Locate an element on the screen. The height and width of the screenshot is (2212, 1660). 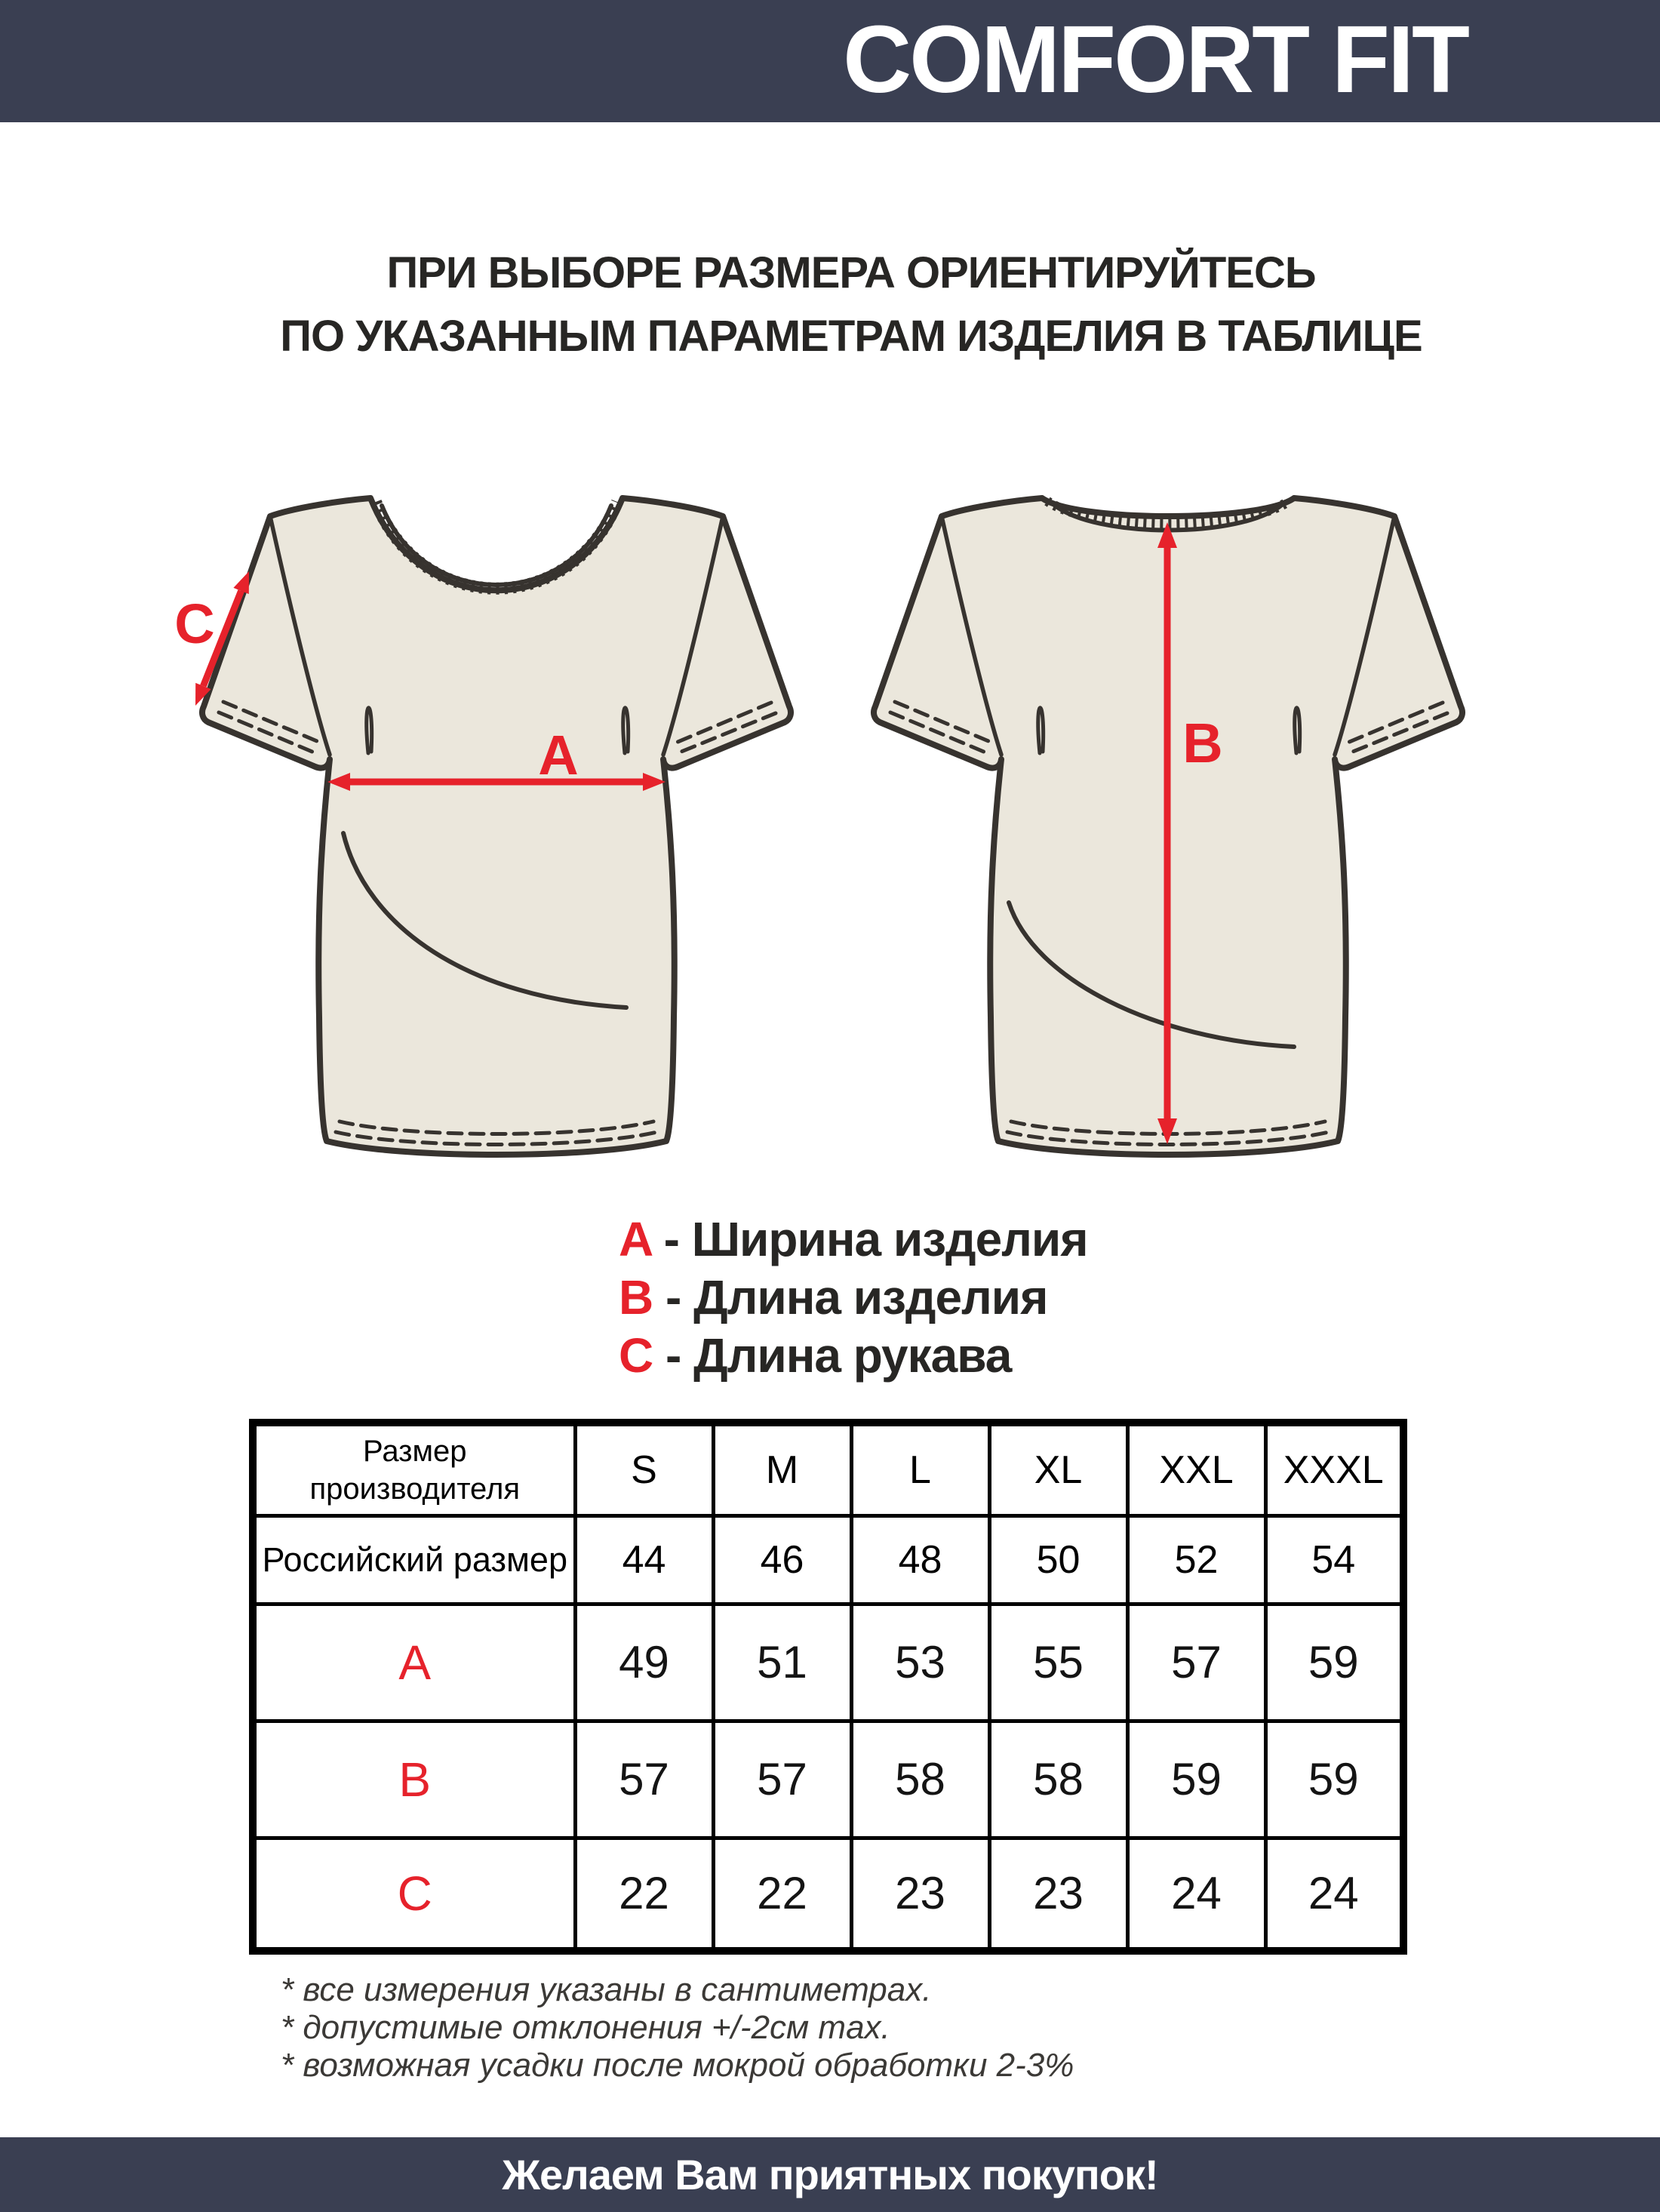
legend-label-a: - Ширина изделия is located at coordinates (876, 1239).